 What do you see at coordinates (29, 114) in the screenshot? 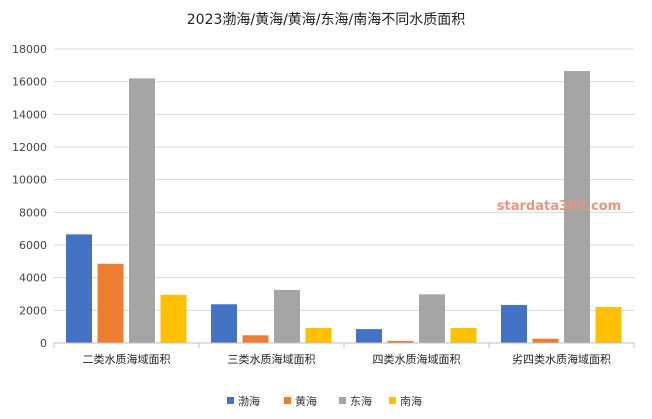
I see `y-tick-label: 14000` at bounding box center [29, 114].